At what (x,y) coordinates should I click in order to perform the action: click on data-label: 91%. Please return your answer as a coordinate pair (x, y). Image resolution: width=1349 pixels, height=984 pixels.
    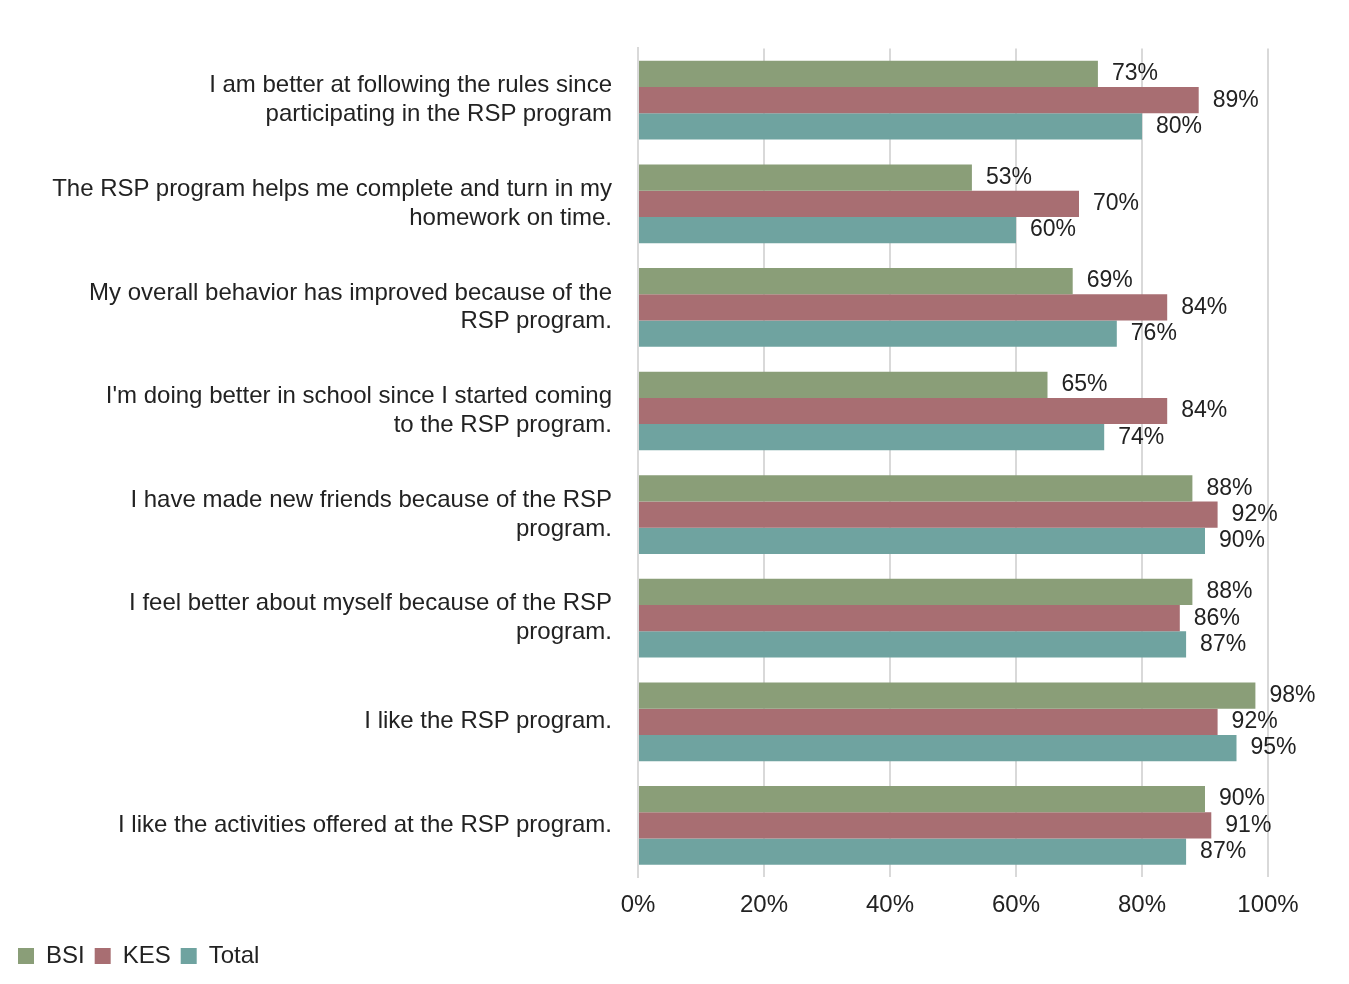
    Looking at the image, I should click on (1248, 823).